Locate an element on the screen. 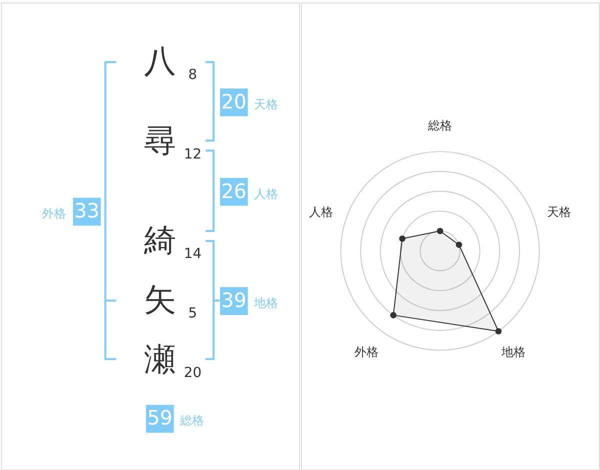 The width and height of the screenshot is (600, 470). category-label: 瀬 is located at coordinates (160, 360).